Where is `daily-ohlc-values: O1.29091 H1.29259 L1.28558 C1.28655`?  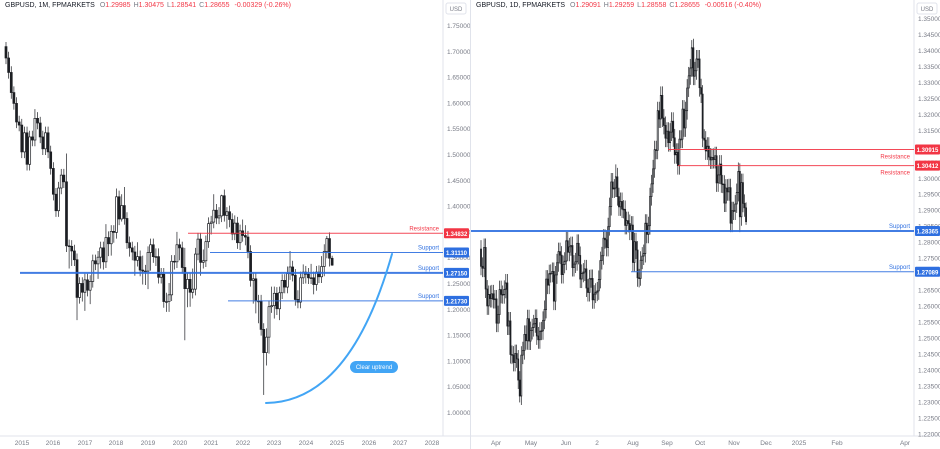
daily-ohlc-values: O1.29091 H1.29259 L1.28558 C1.28655 is located at coordinates (633, 5).